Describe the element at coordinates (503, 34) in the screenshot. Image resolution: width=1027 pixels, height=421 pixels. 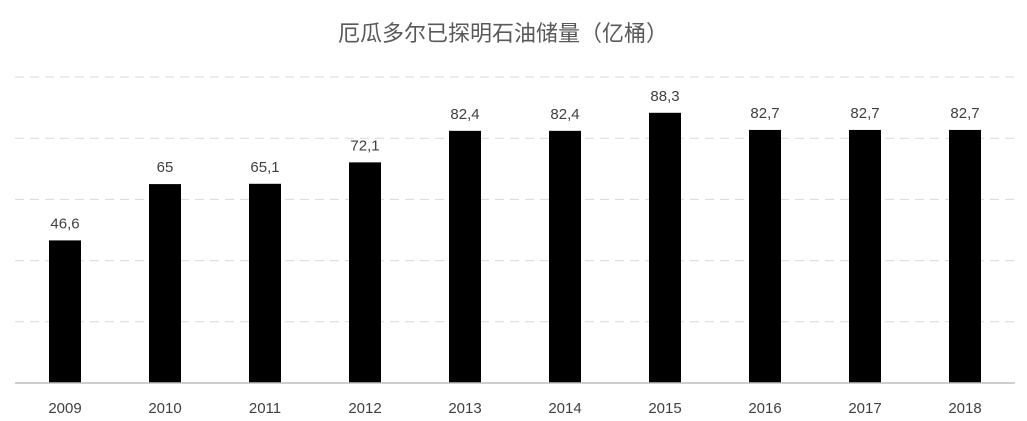
I see `chart-title: 厄瓜多尔已探明石油储量（亿桶）` at that location.